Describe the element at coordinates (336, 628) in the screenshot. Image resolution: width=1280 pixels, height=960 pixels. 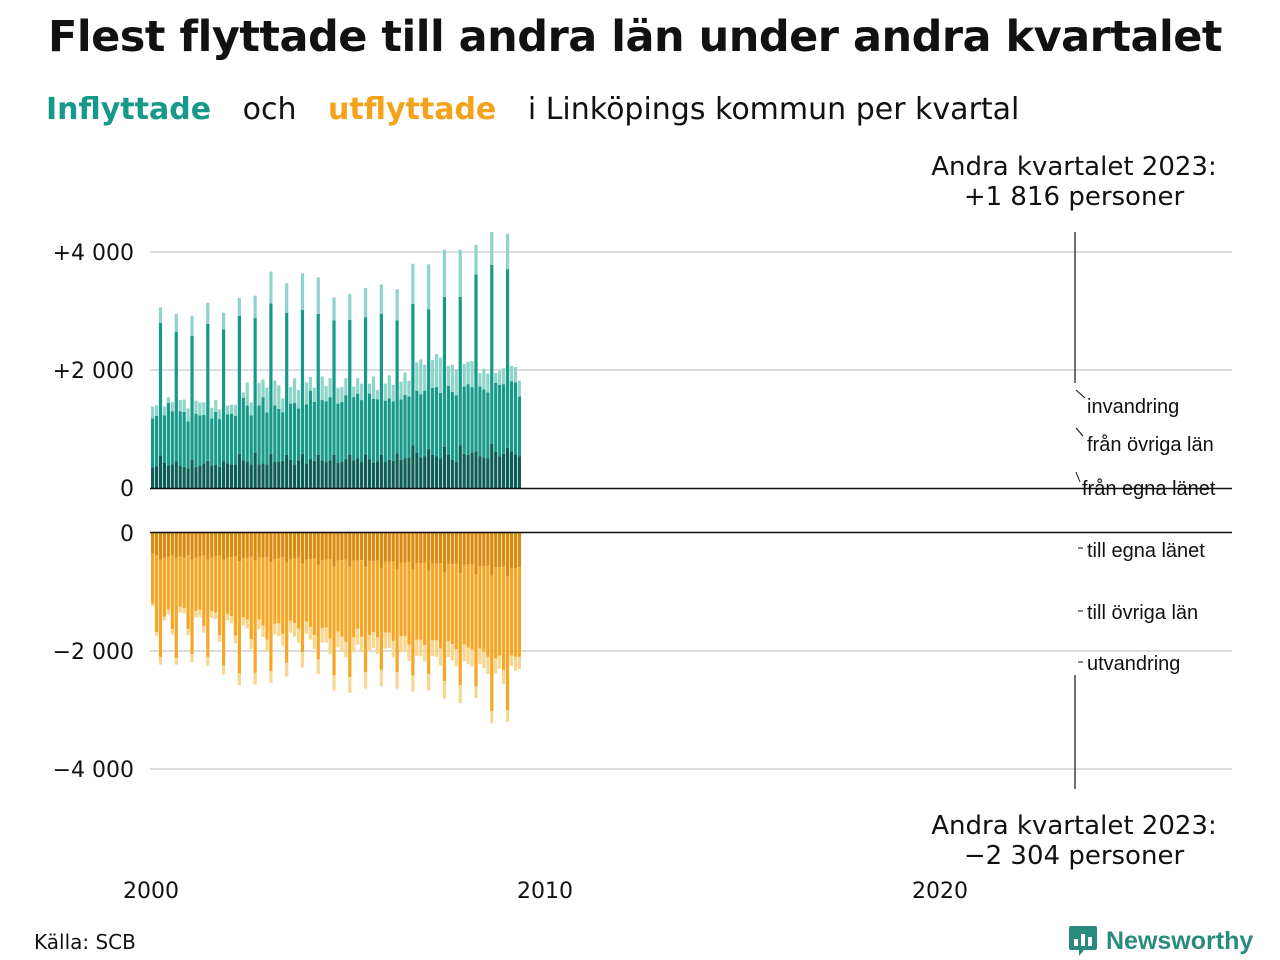
I see `outflow-bars` at that location.